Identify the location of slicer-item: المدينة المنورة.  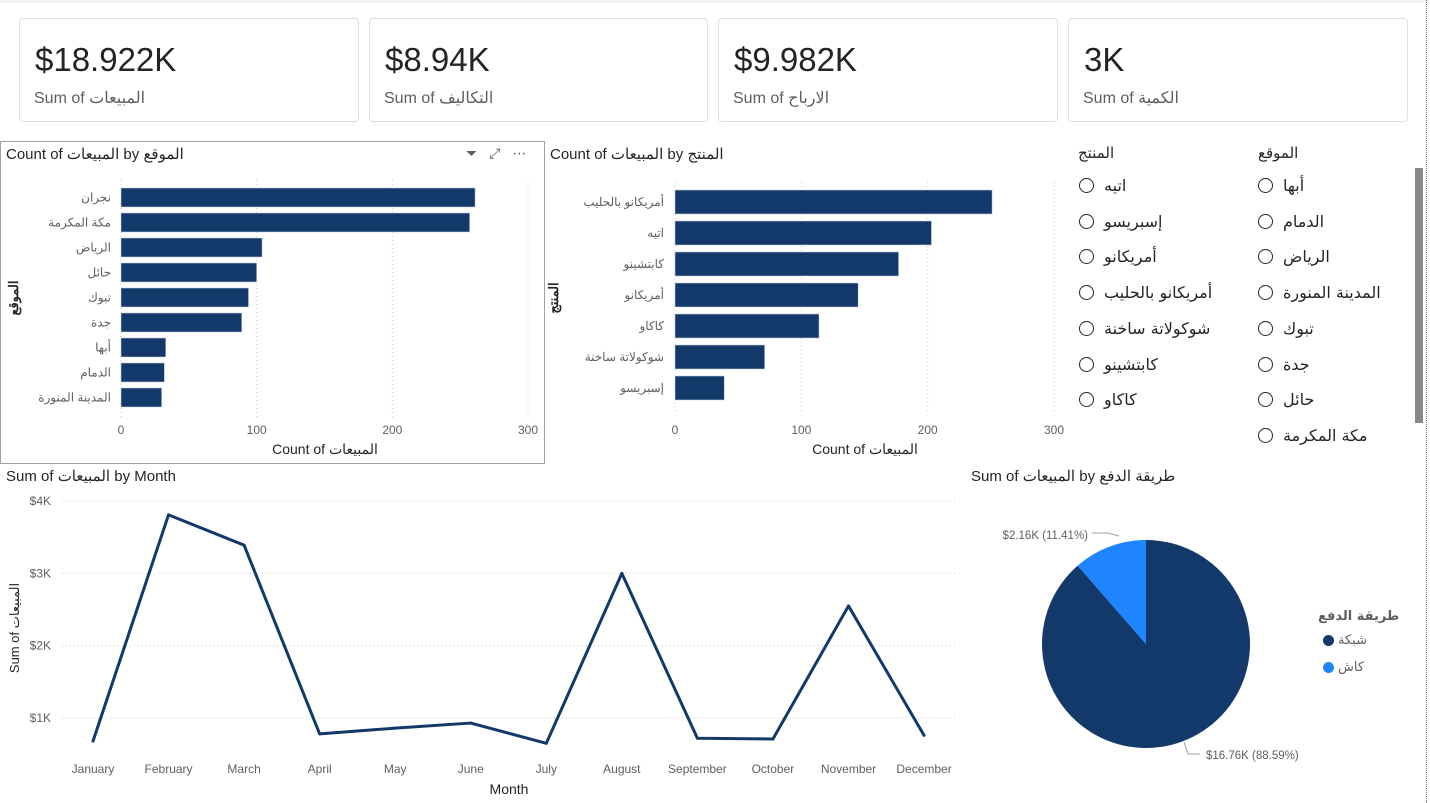
(1319, 292).